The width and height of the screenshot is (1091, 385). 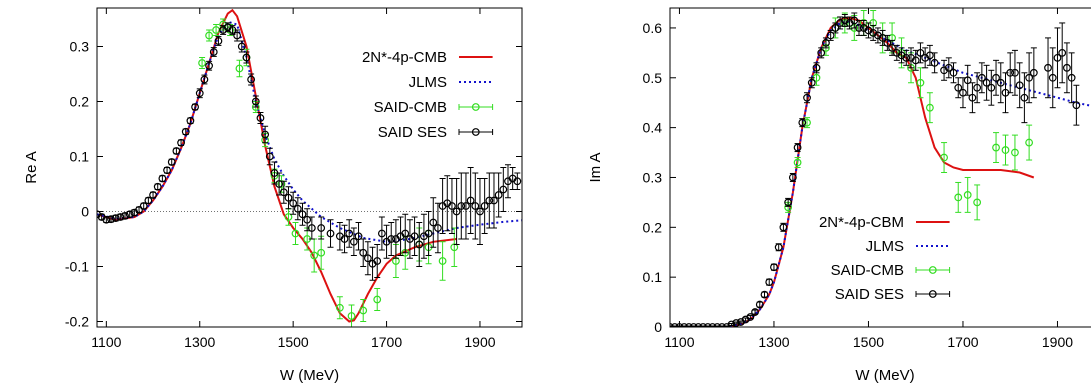 I want to click on y-tick-label: -0.1, so click(x=77, y=267).